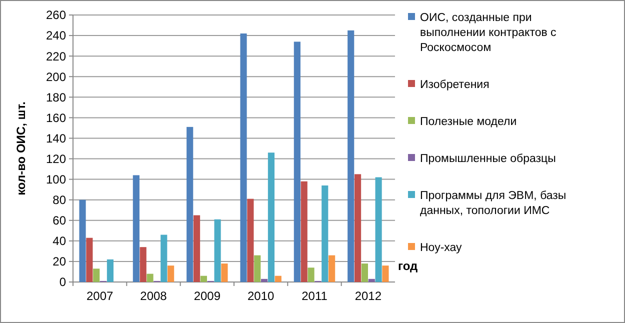  Describe the element at coordinates (56, 138) in the screenshot. I see `y-tick-label: 140` at that location.